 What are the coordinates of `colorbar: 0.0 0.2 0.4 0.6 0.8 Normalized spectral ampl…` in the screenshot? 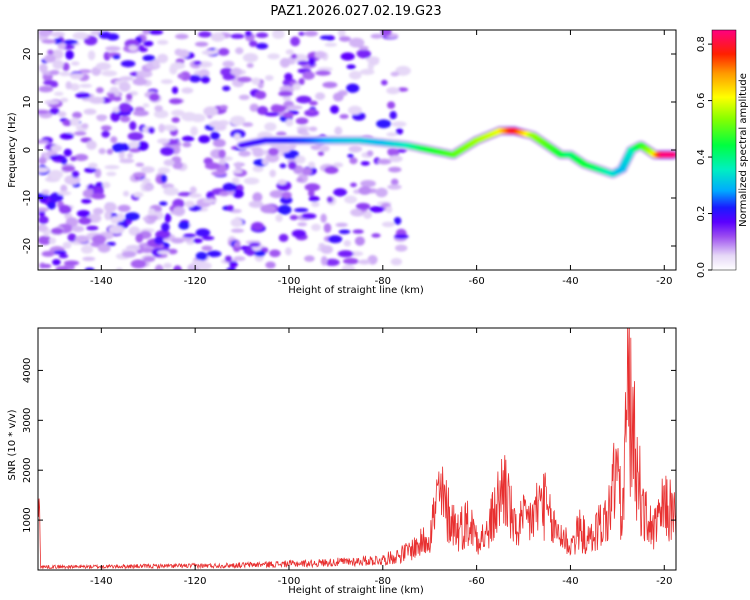 It's located at (722, 153).